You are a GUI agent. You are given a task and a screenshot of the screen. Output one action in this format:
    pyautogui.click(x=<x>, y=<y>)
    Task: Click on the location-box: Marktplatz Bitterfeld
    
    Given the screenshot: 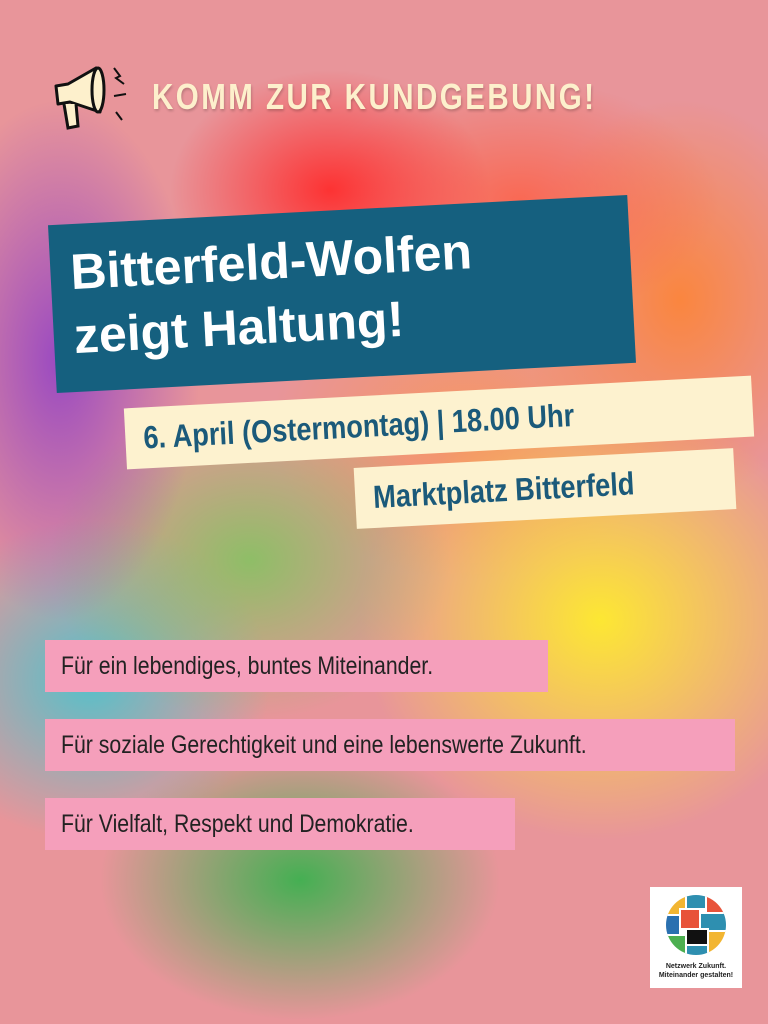 What is the action you would take?
    pyautogui.click(x=545, y=488)
    